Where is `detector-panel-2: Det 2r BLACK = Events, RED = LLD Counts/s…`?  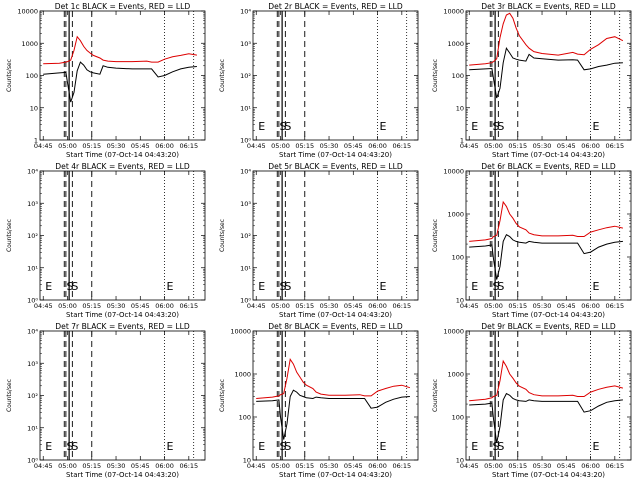
detector-panel-2: Det 2r BLACK = Events, RED = LLD Counts/s… is located at coordinates (319, 80).